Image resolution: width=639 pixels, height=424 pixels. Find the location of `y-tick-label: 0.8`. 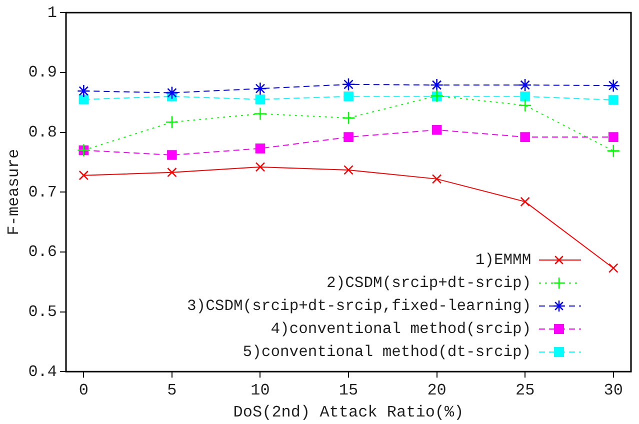

y-tick-label: 0.8 is located at coordinates (43, 133).